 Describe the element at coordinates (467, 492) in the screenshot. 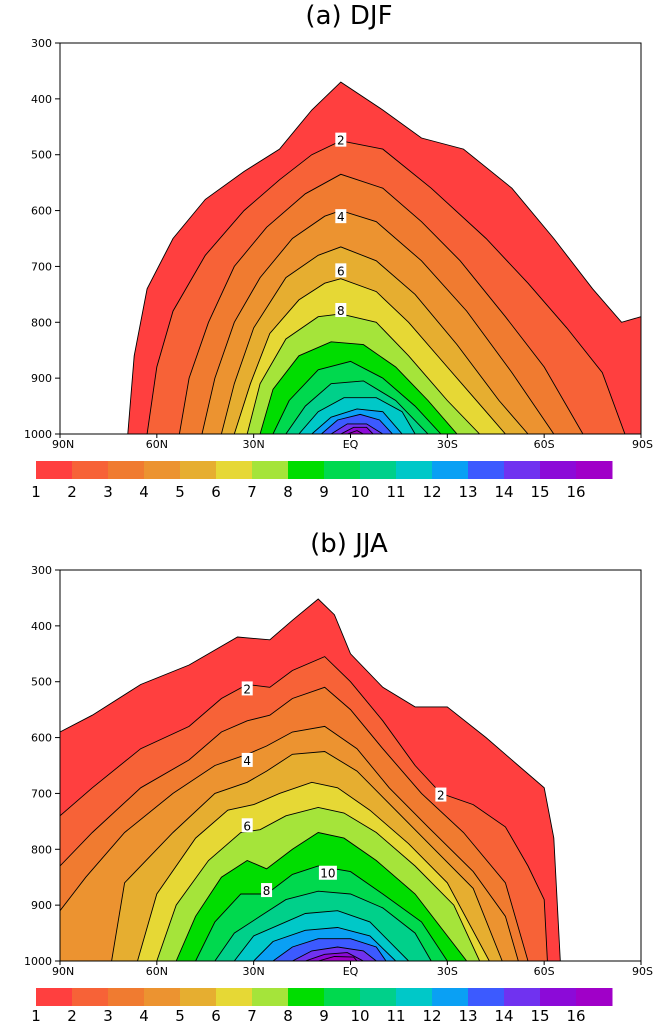

I see `colorbar-label: 13` at that location.